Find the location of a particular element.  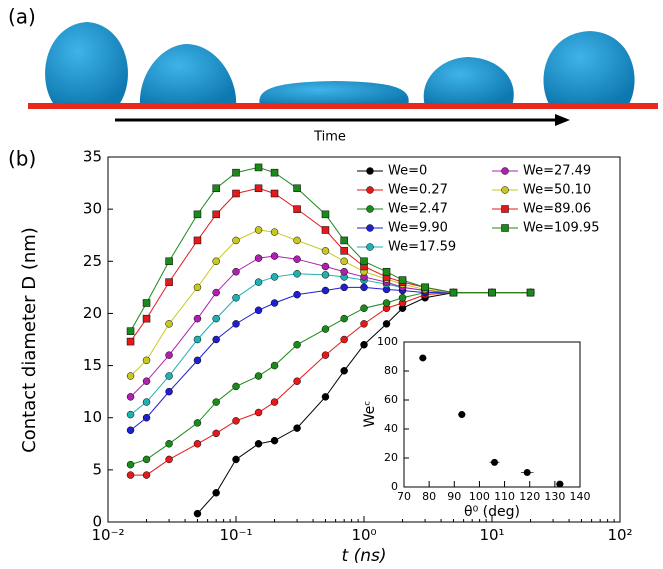

y-tick-label: 20 is located at coordinates (391, 457).